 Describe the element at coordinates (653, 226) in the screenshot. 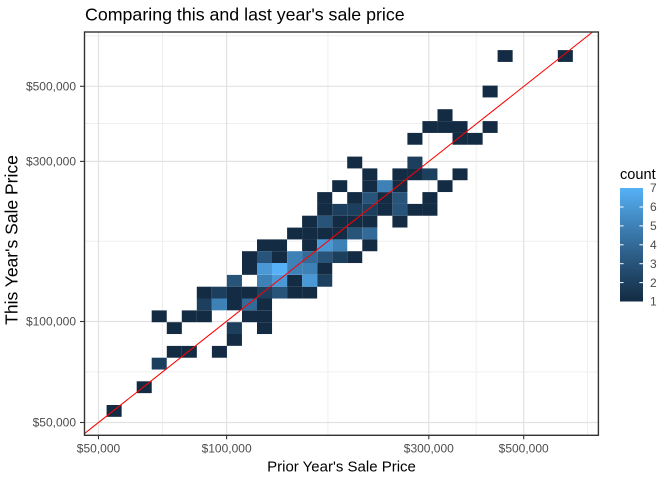

I see `svg-text: 5` at that location.